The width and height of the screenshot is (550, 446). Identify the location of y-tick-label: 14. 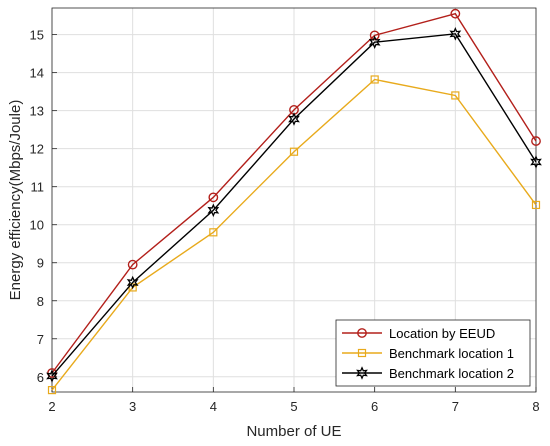
(37, 73).